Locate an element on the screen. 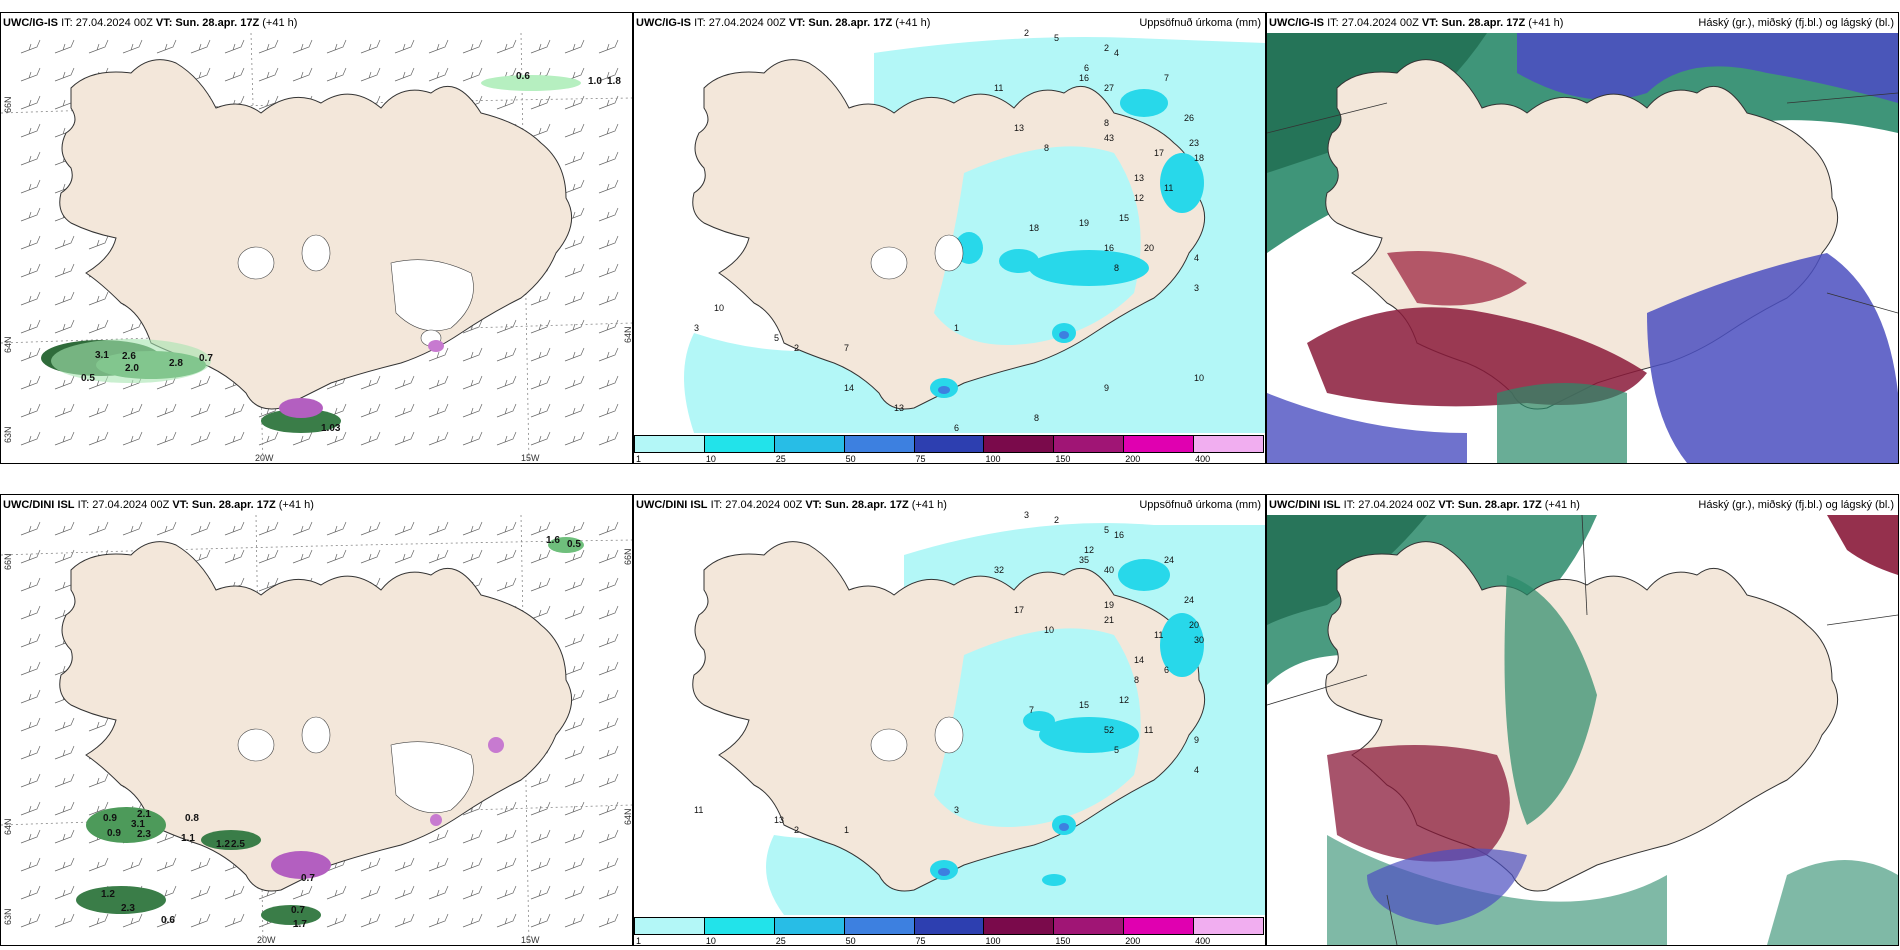 The width and height of the screenshot is (1900, 950). value-label: 1.8 is located at coordinates (614, 81).